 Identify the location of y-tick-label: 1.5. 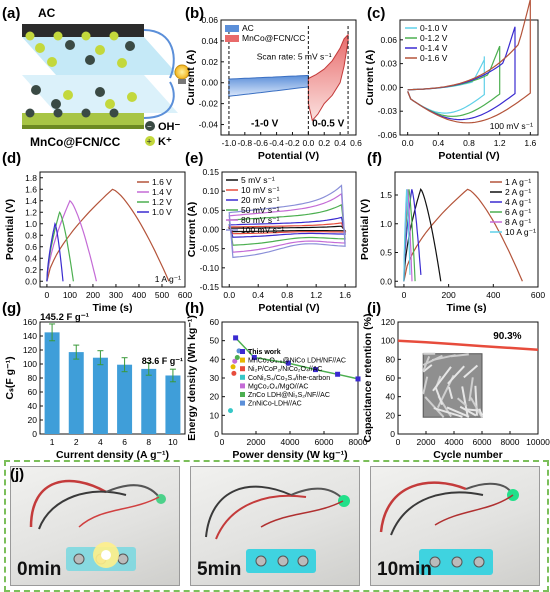
(386, 195).